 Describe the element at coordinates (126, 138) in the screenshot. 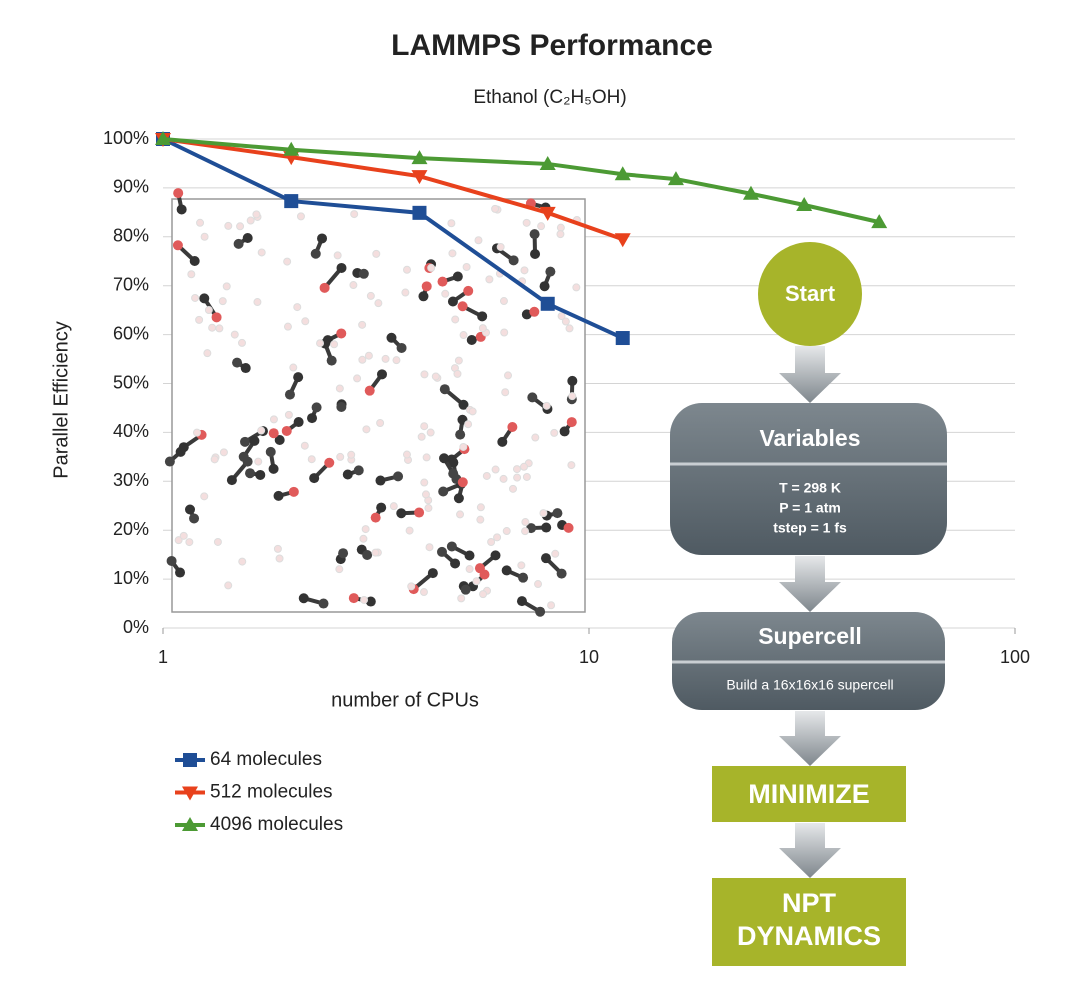

I see `y-tick-label: 100%` at that location.